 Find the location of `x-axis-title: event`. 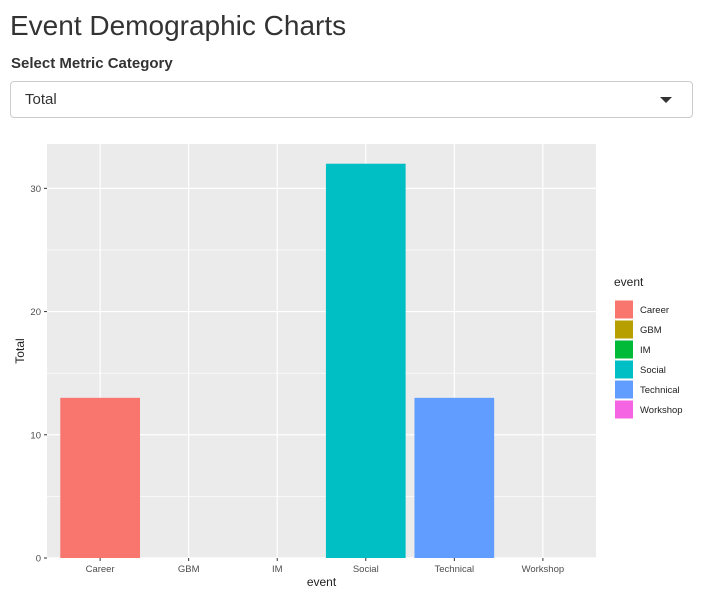

x-axis-title: event is located at coordinates (322, 582).